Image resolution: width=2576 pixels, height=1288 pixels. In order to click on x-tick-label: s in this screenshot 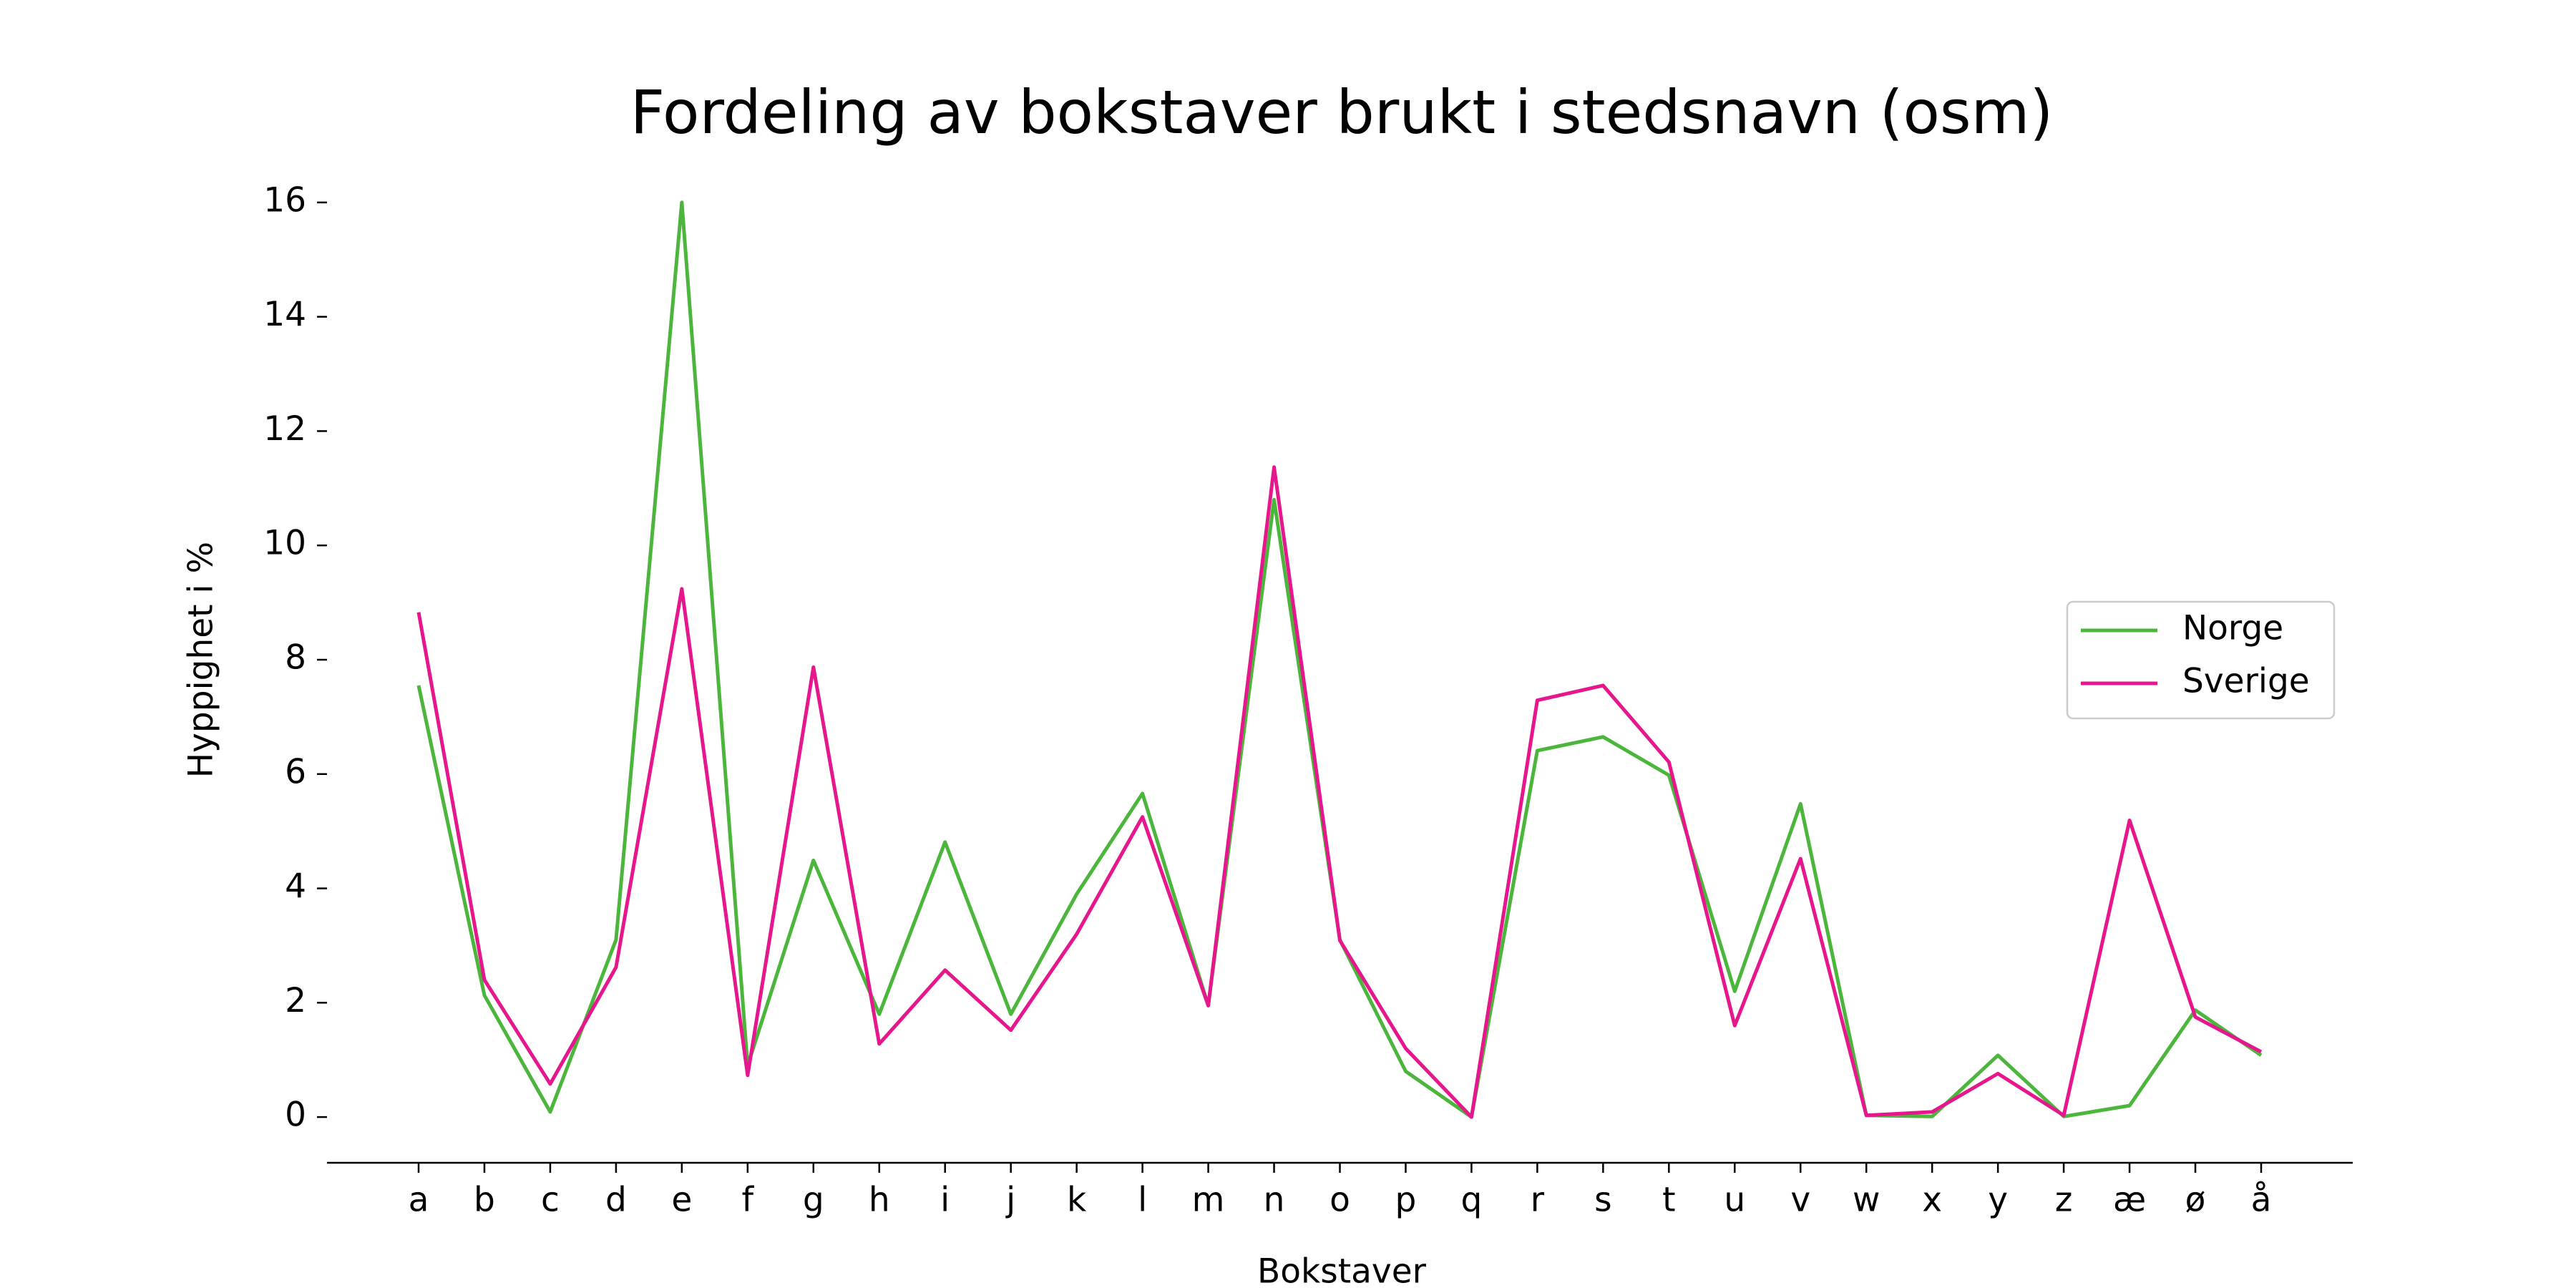, I will do `click(1603, 1200)`.